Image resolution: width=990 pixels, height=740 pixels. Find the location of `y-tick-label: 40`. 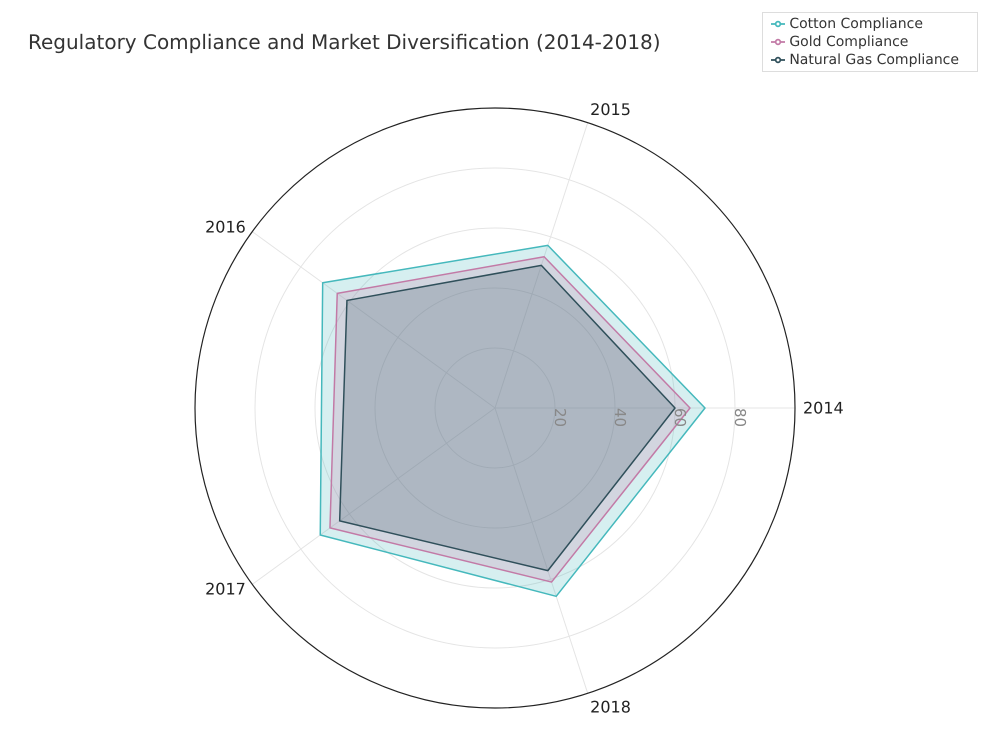

y-tick-label: 40 is located at coordinates (620, 418).